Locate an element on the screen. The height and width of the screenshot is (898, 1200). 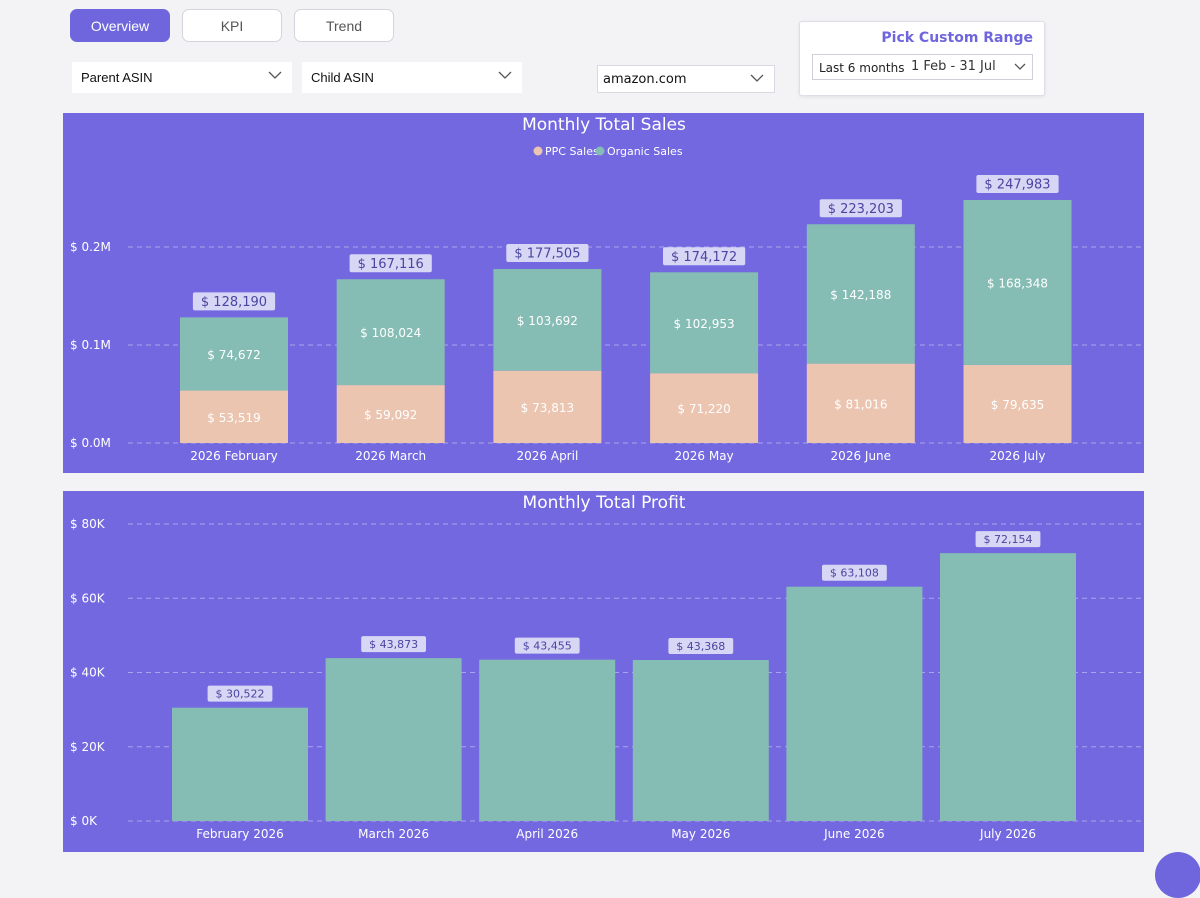
organic-value-label: $ 168,348 is located at coordinates (1017, 283).